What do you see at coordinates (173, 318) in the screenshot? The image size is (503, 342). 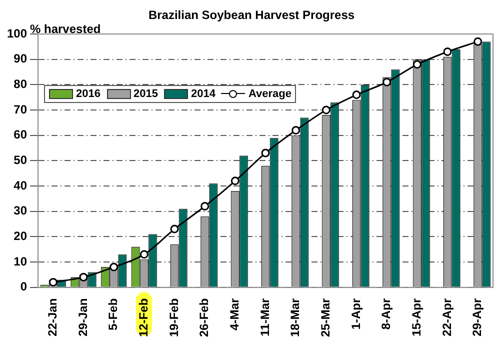 I see `x-tick-label: 19-Feb` at bounding box center [173, 318].